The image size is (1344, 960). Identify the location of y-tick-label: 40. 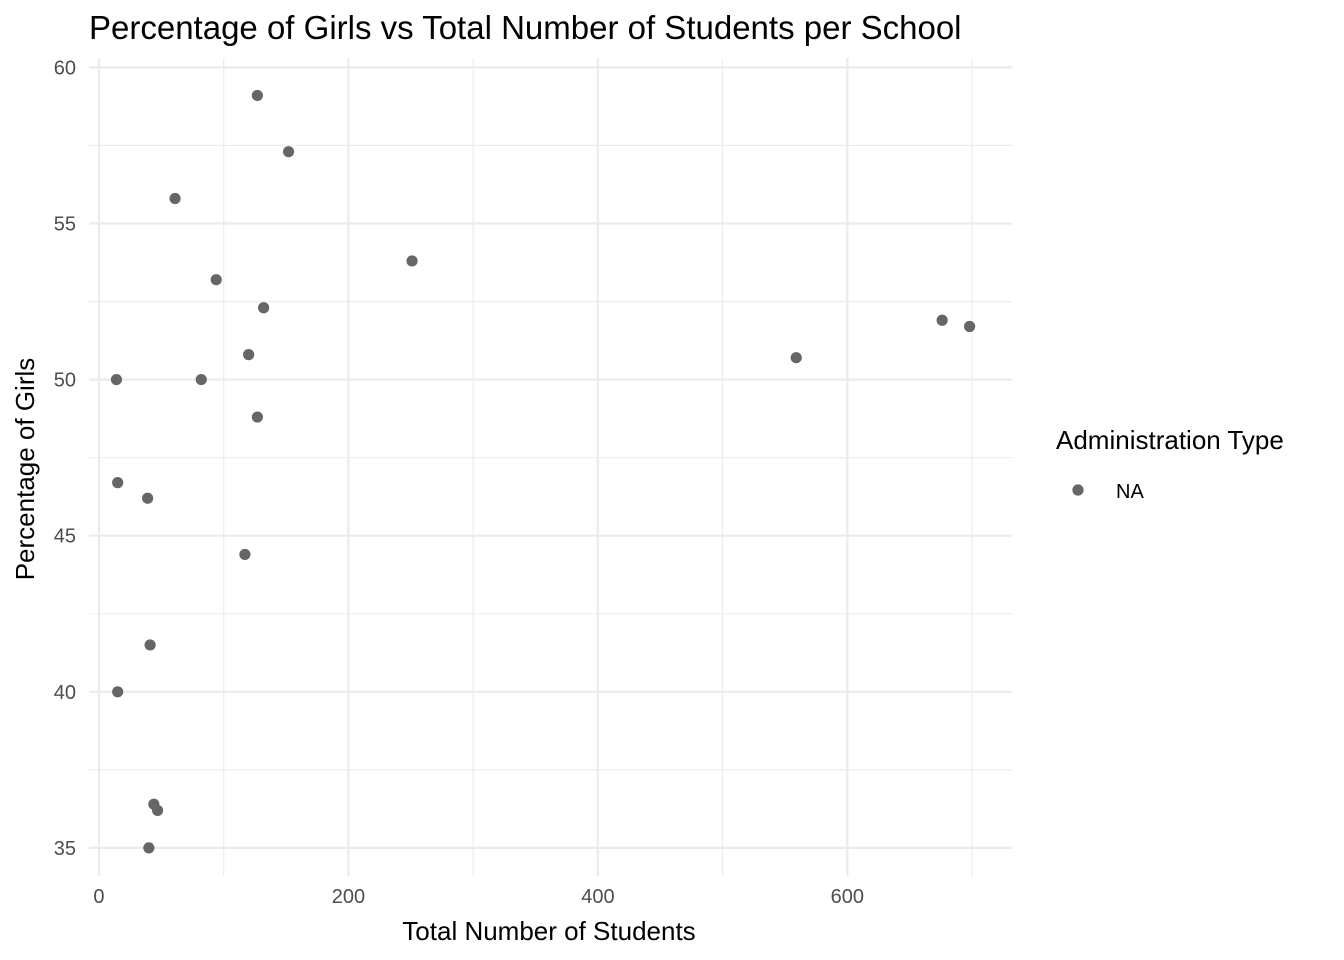
(65, 693).